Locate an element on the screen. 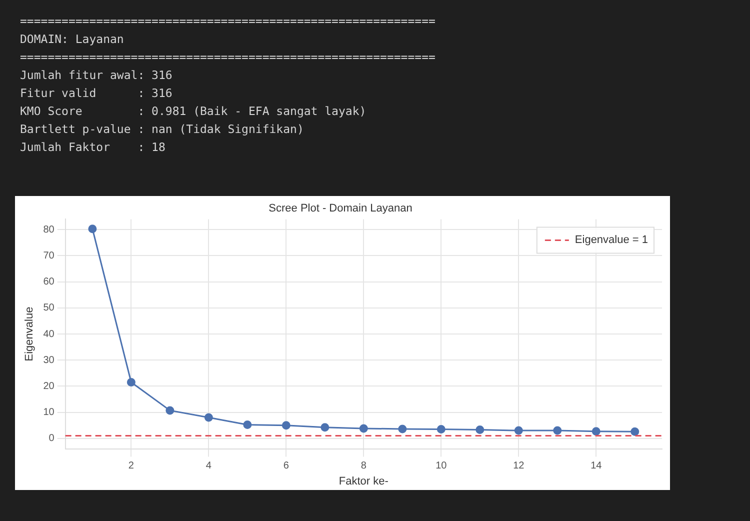 This screenshot has height=521, width=750. legend-label: Eigenvalue = 1 is located at coordinates (611, 240).